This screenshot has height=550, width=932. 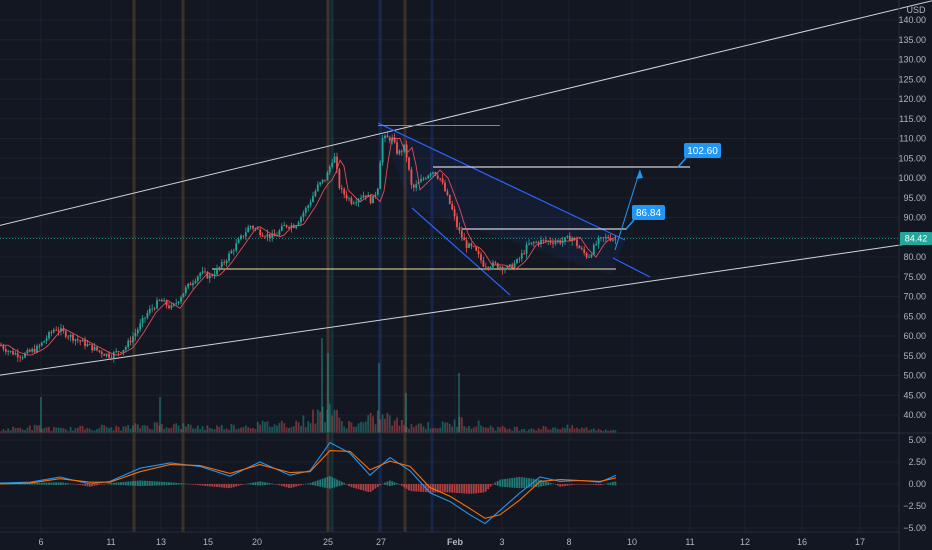 What do you see at coordinates (627, 210) in the screenshot?
I see `target-arrow` at bounding box center [627, 210].